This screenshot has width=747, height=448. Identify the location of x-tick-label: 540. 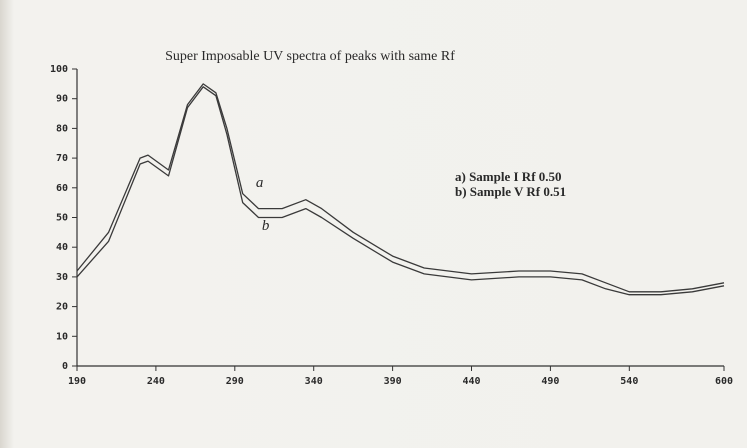
(629, 381).